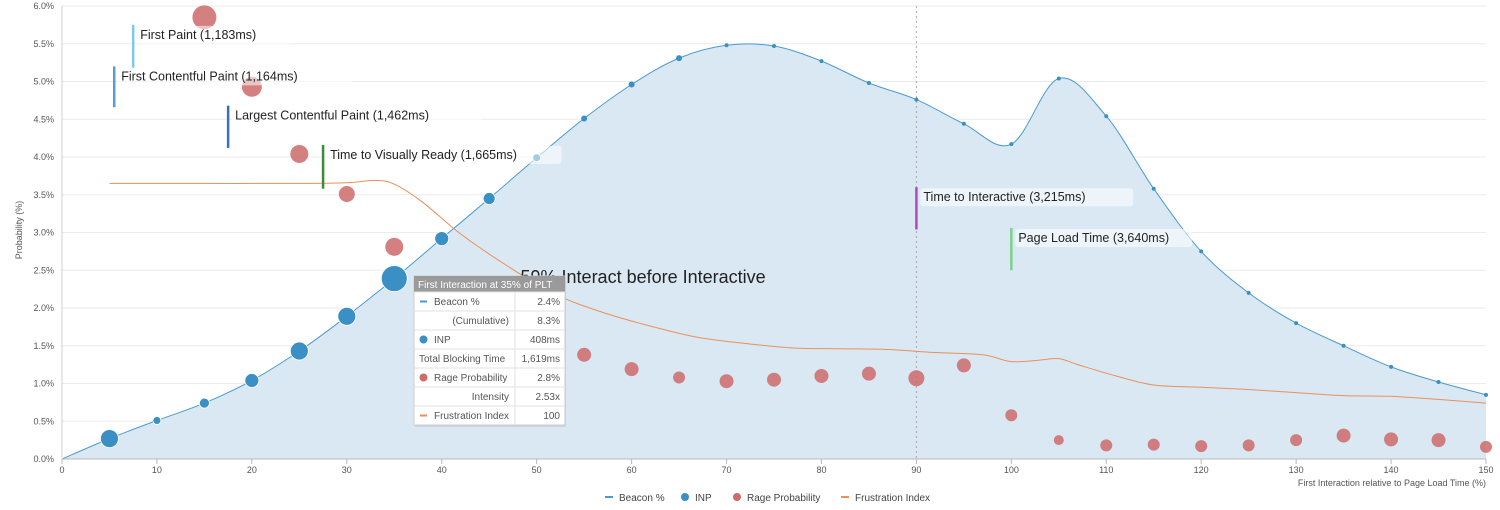 This screenshot has width=1500, height=510. Describe the element at coordinates (1201, 470) in the screenshot. I see `x-tick-label: 120` at that location.